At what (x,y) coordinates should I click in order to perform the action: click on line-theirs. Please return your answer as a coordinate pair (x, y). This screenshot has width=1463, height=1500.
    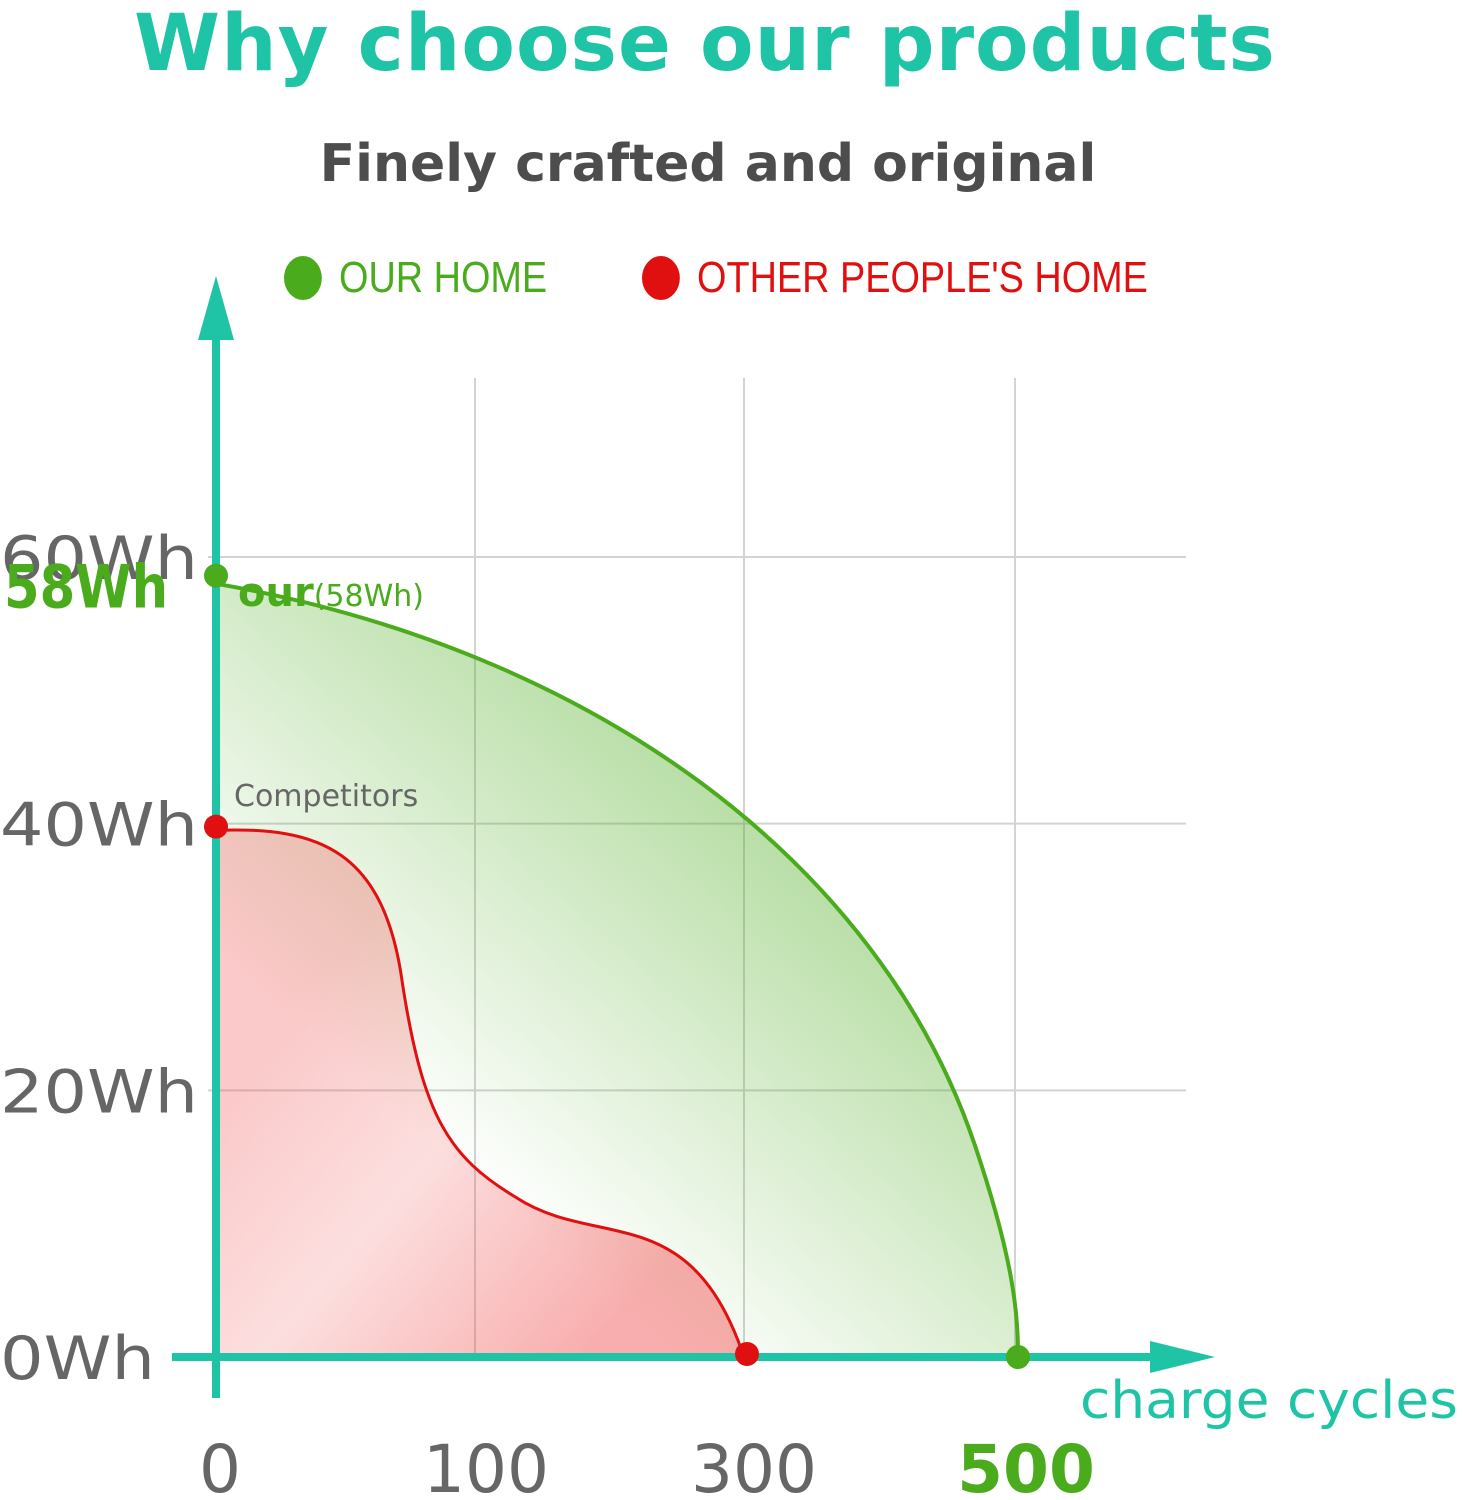
    Looking at the image, I should click on (480, 1093).